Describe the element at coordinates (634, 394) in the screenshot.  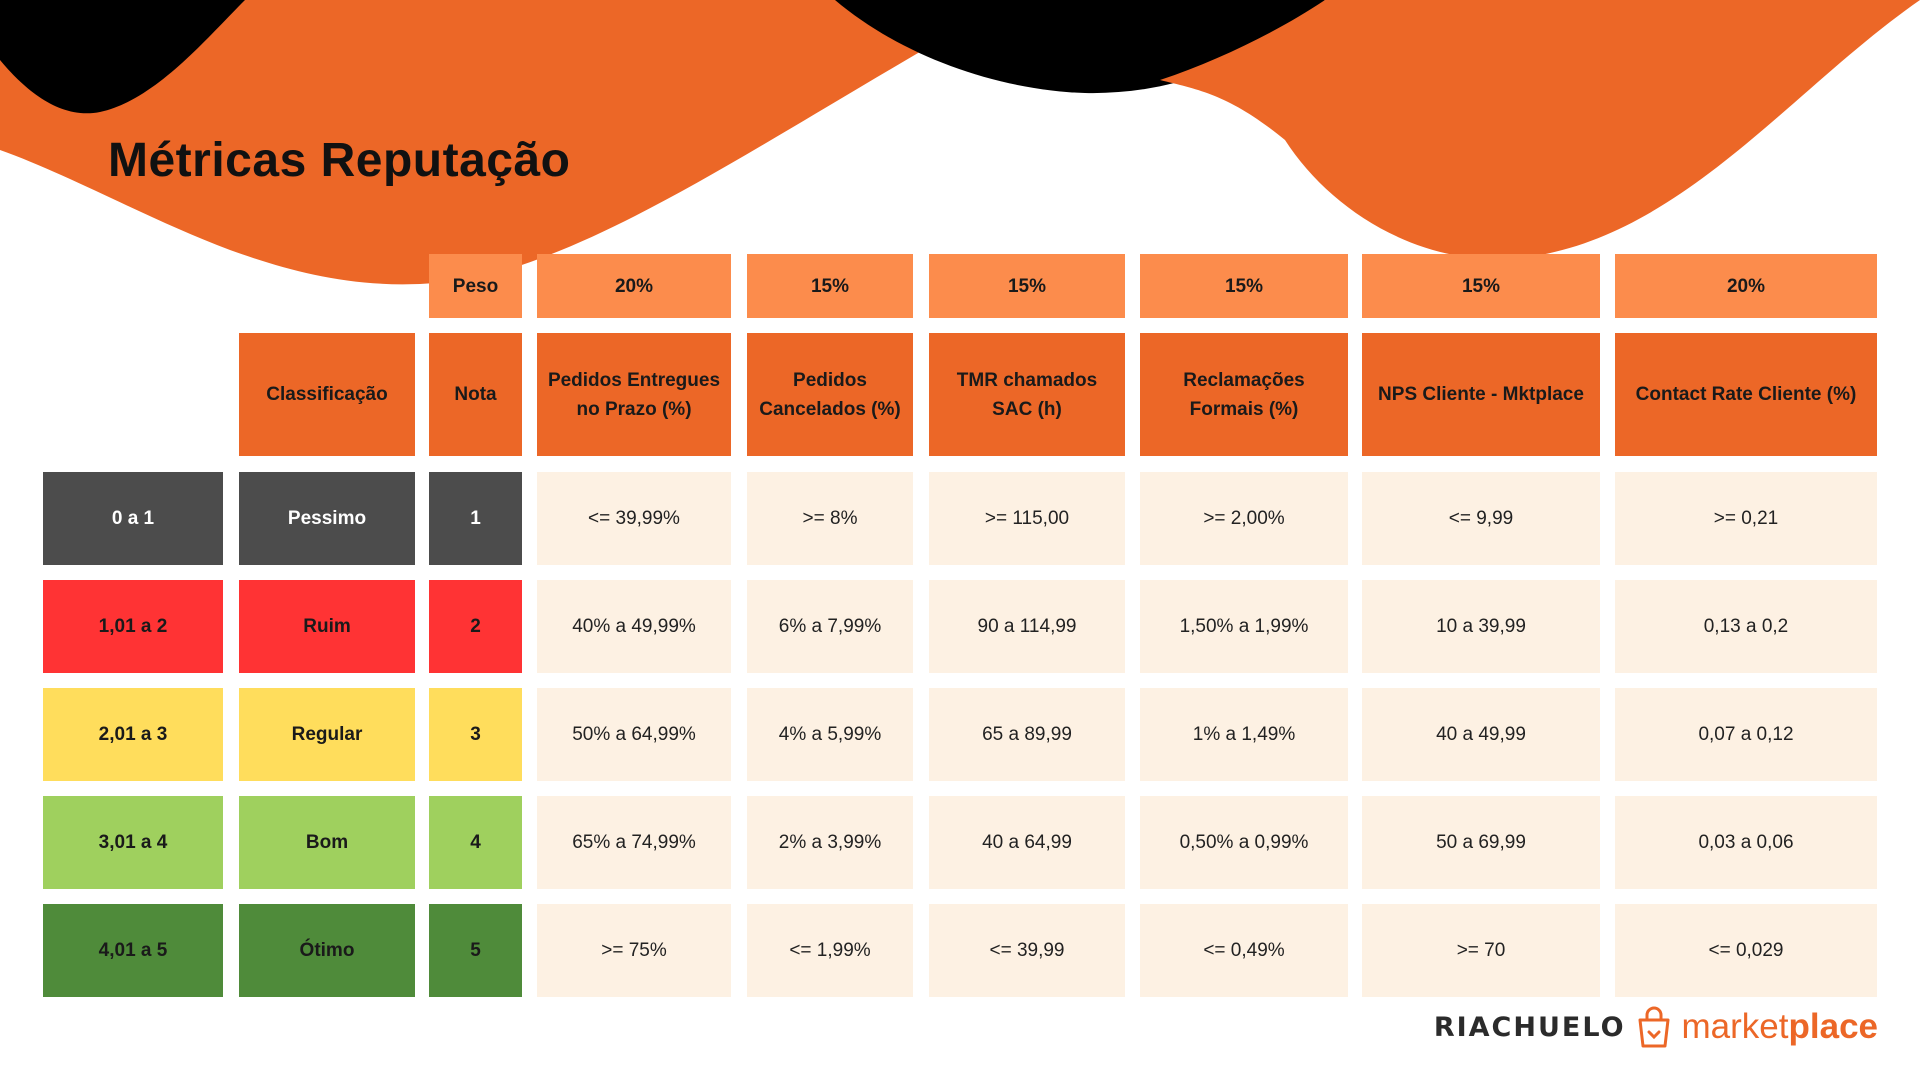
I see `header-metric: Pedidos Entregues no Prazo (%)` at that location.